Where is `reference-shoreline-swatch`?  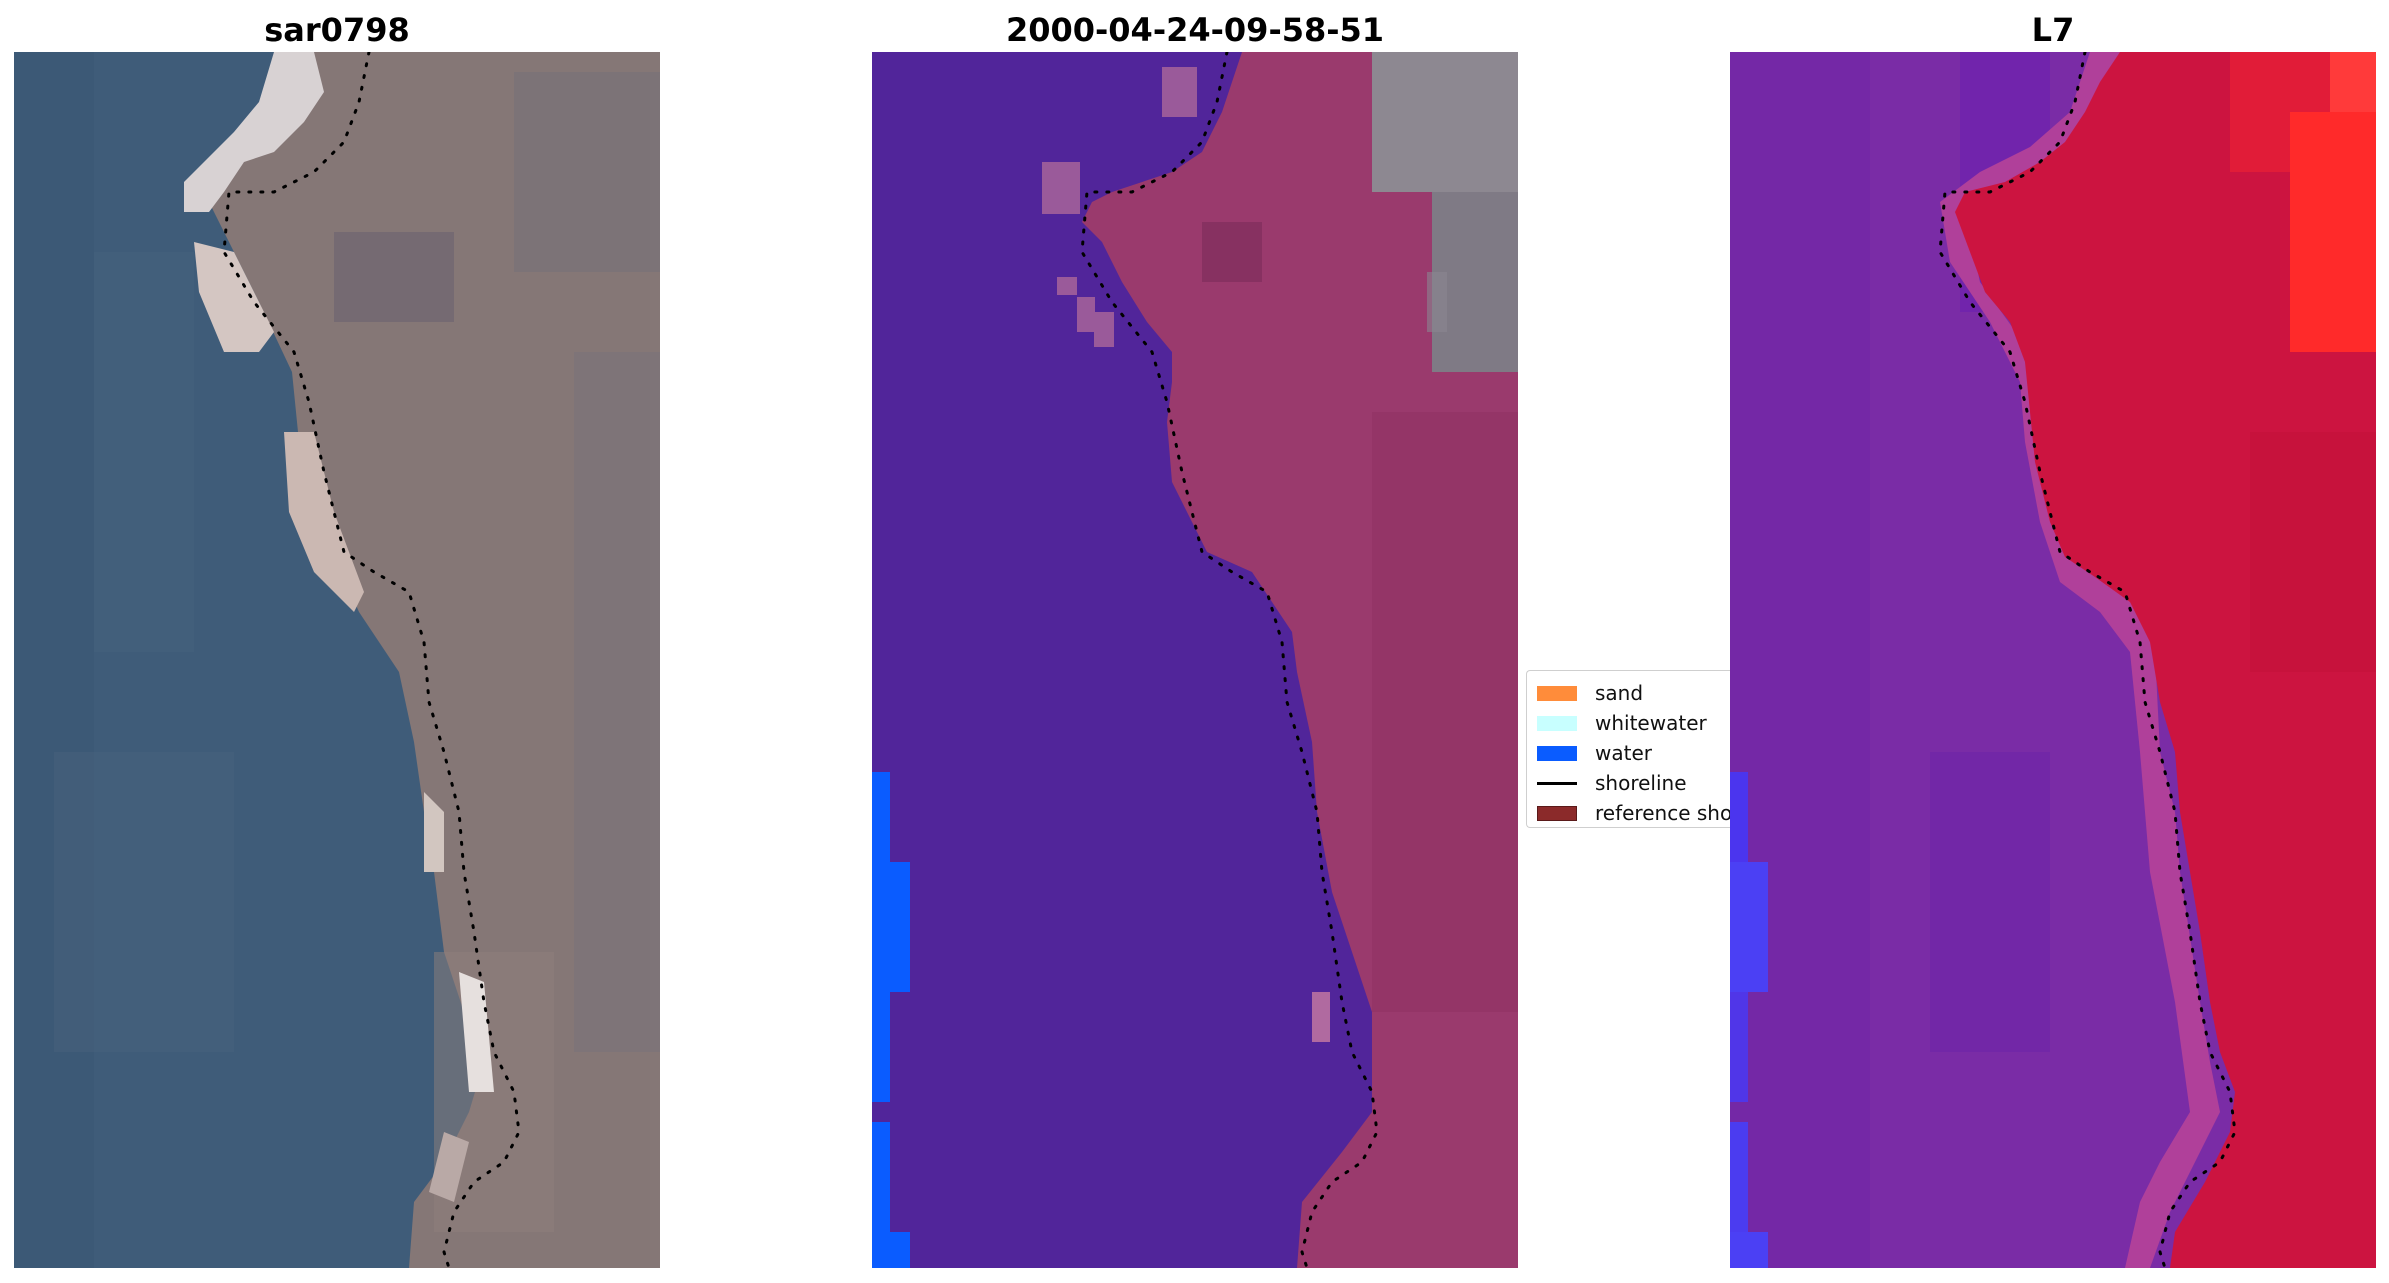
reference-shoreline-swatch is located at coordinates (1557, 813).